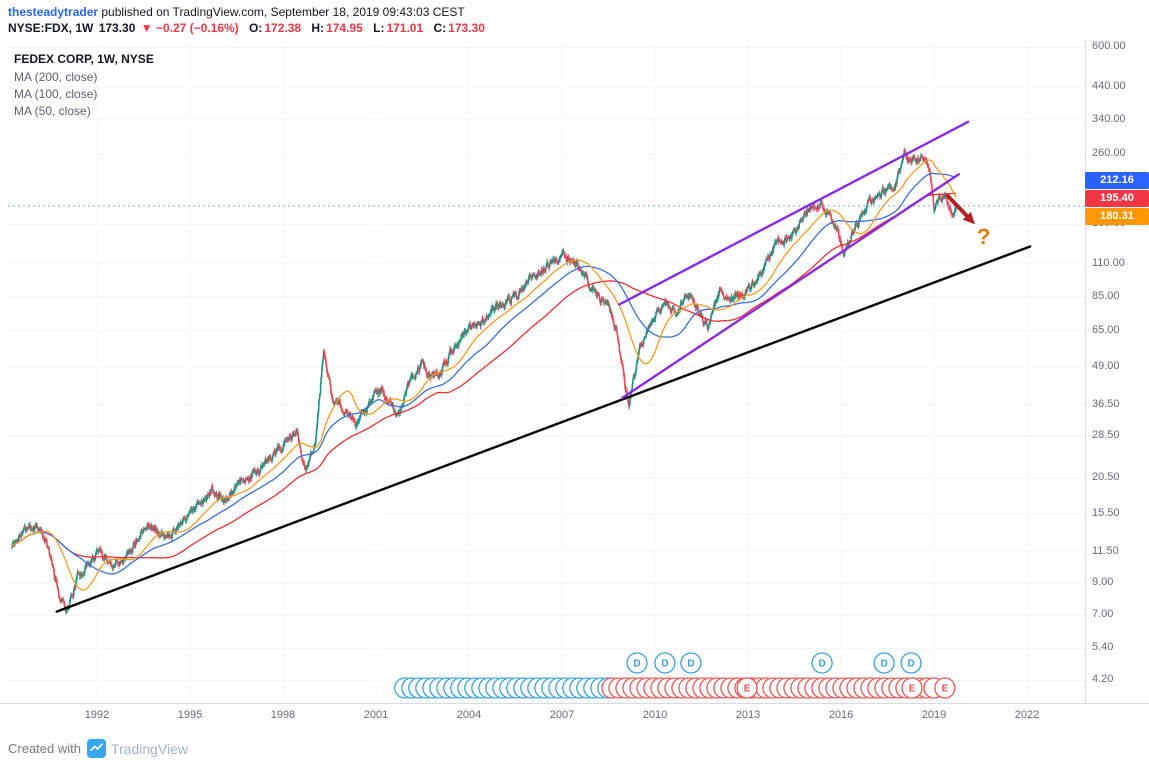  I want to click on low-value: 171.01, so click(405, 28).